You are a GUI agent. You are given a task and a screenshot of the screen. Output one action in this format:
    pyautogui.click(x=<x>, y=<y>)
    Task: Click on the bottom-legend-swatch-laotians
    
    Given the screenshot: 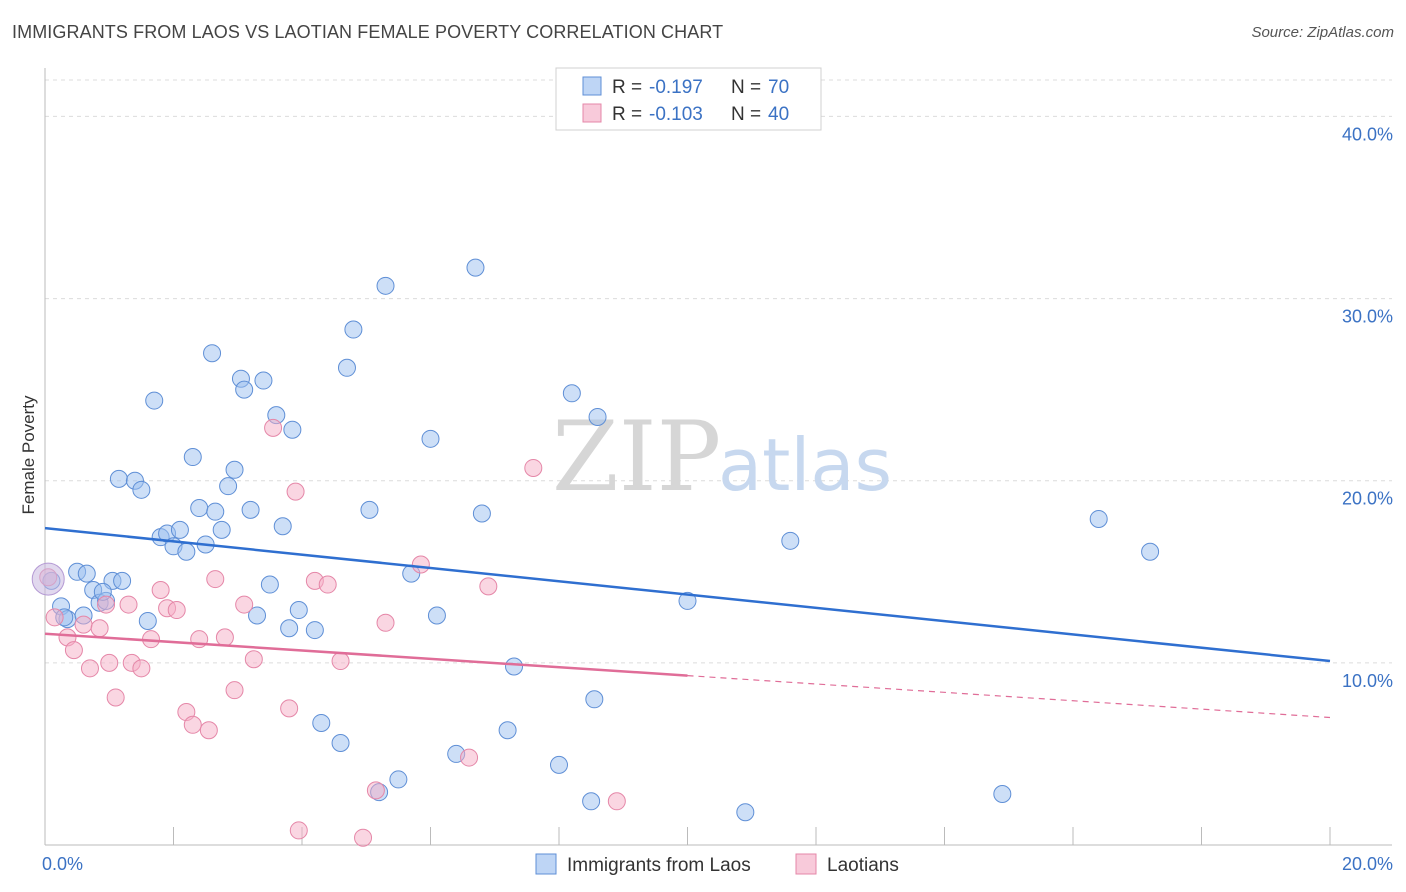 What is the action you would take?
    pyautogui.click(x=806, y=864)
    